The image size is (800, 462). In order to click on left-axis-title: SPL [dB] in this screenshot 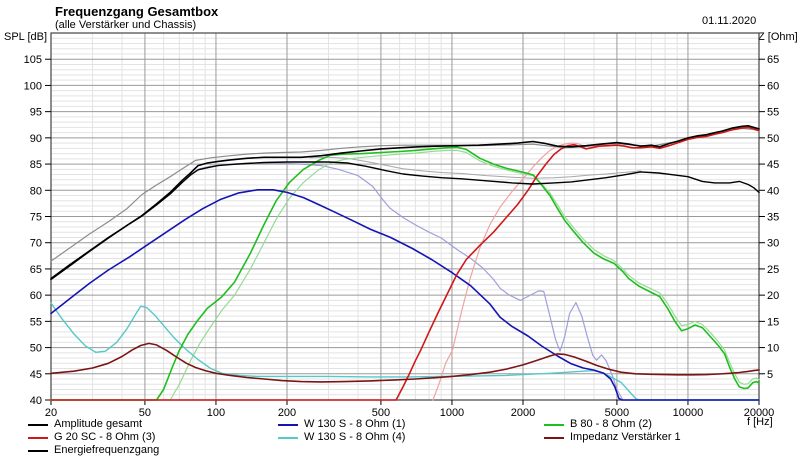, I will do `click(26, 37)`.